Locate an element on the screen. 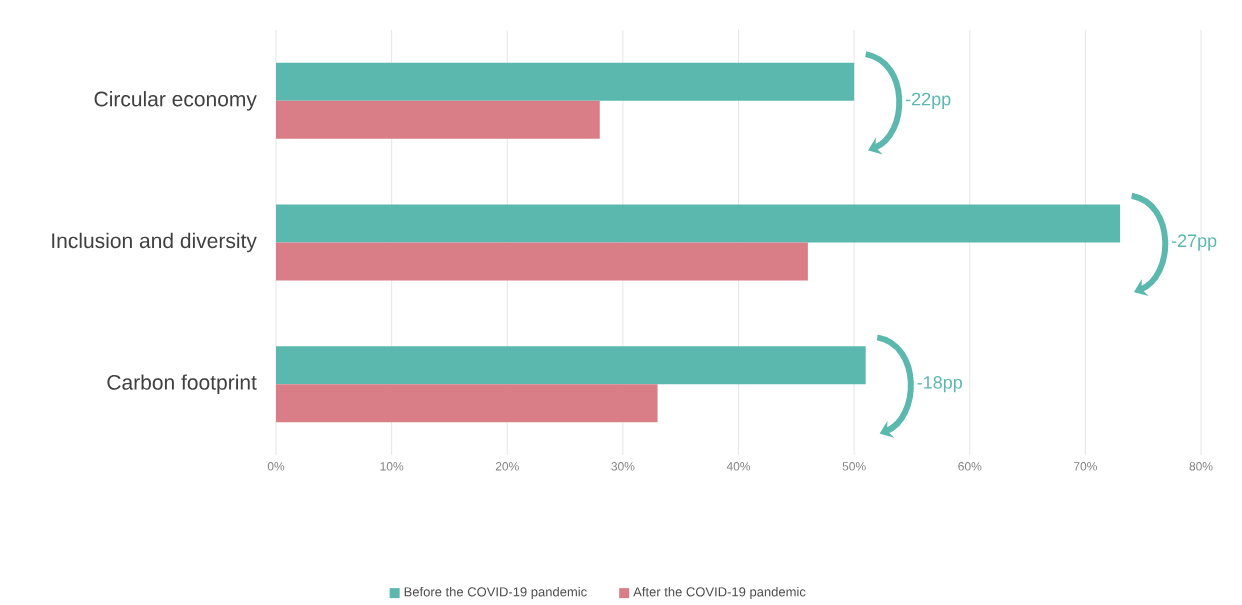  x-tick-label: 70% is located at coordinates (1085, 466).